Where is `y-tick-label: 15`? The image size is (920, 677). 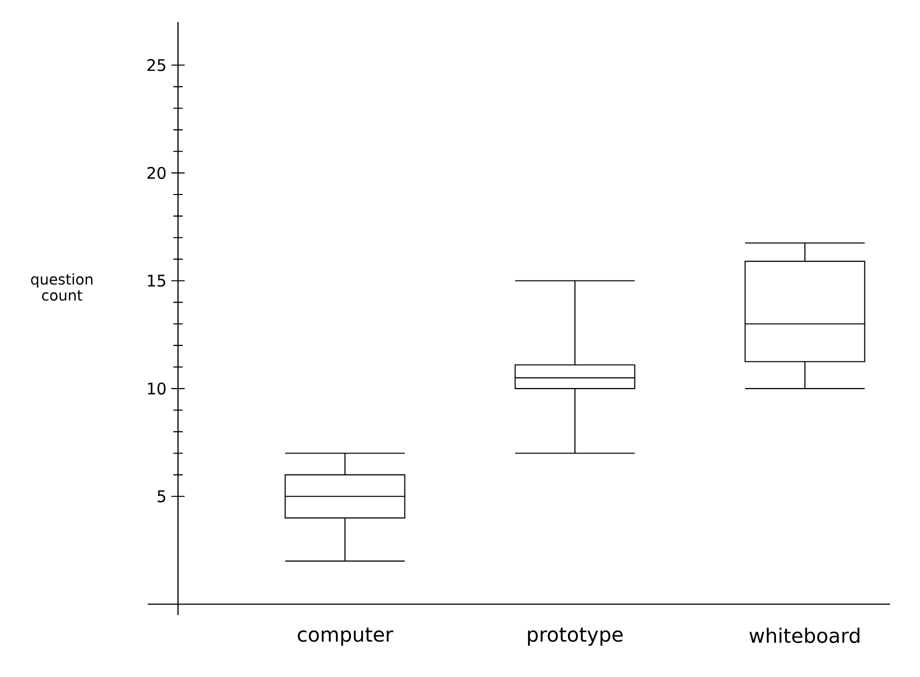
y-tick-label: 15 is located at coordinates (157, 280).